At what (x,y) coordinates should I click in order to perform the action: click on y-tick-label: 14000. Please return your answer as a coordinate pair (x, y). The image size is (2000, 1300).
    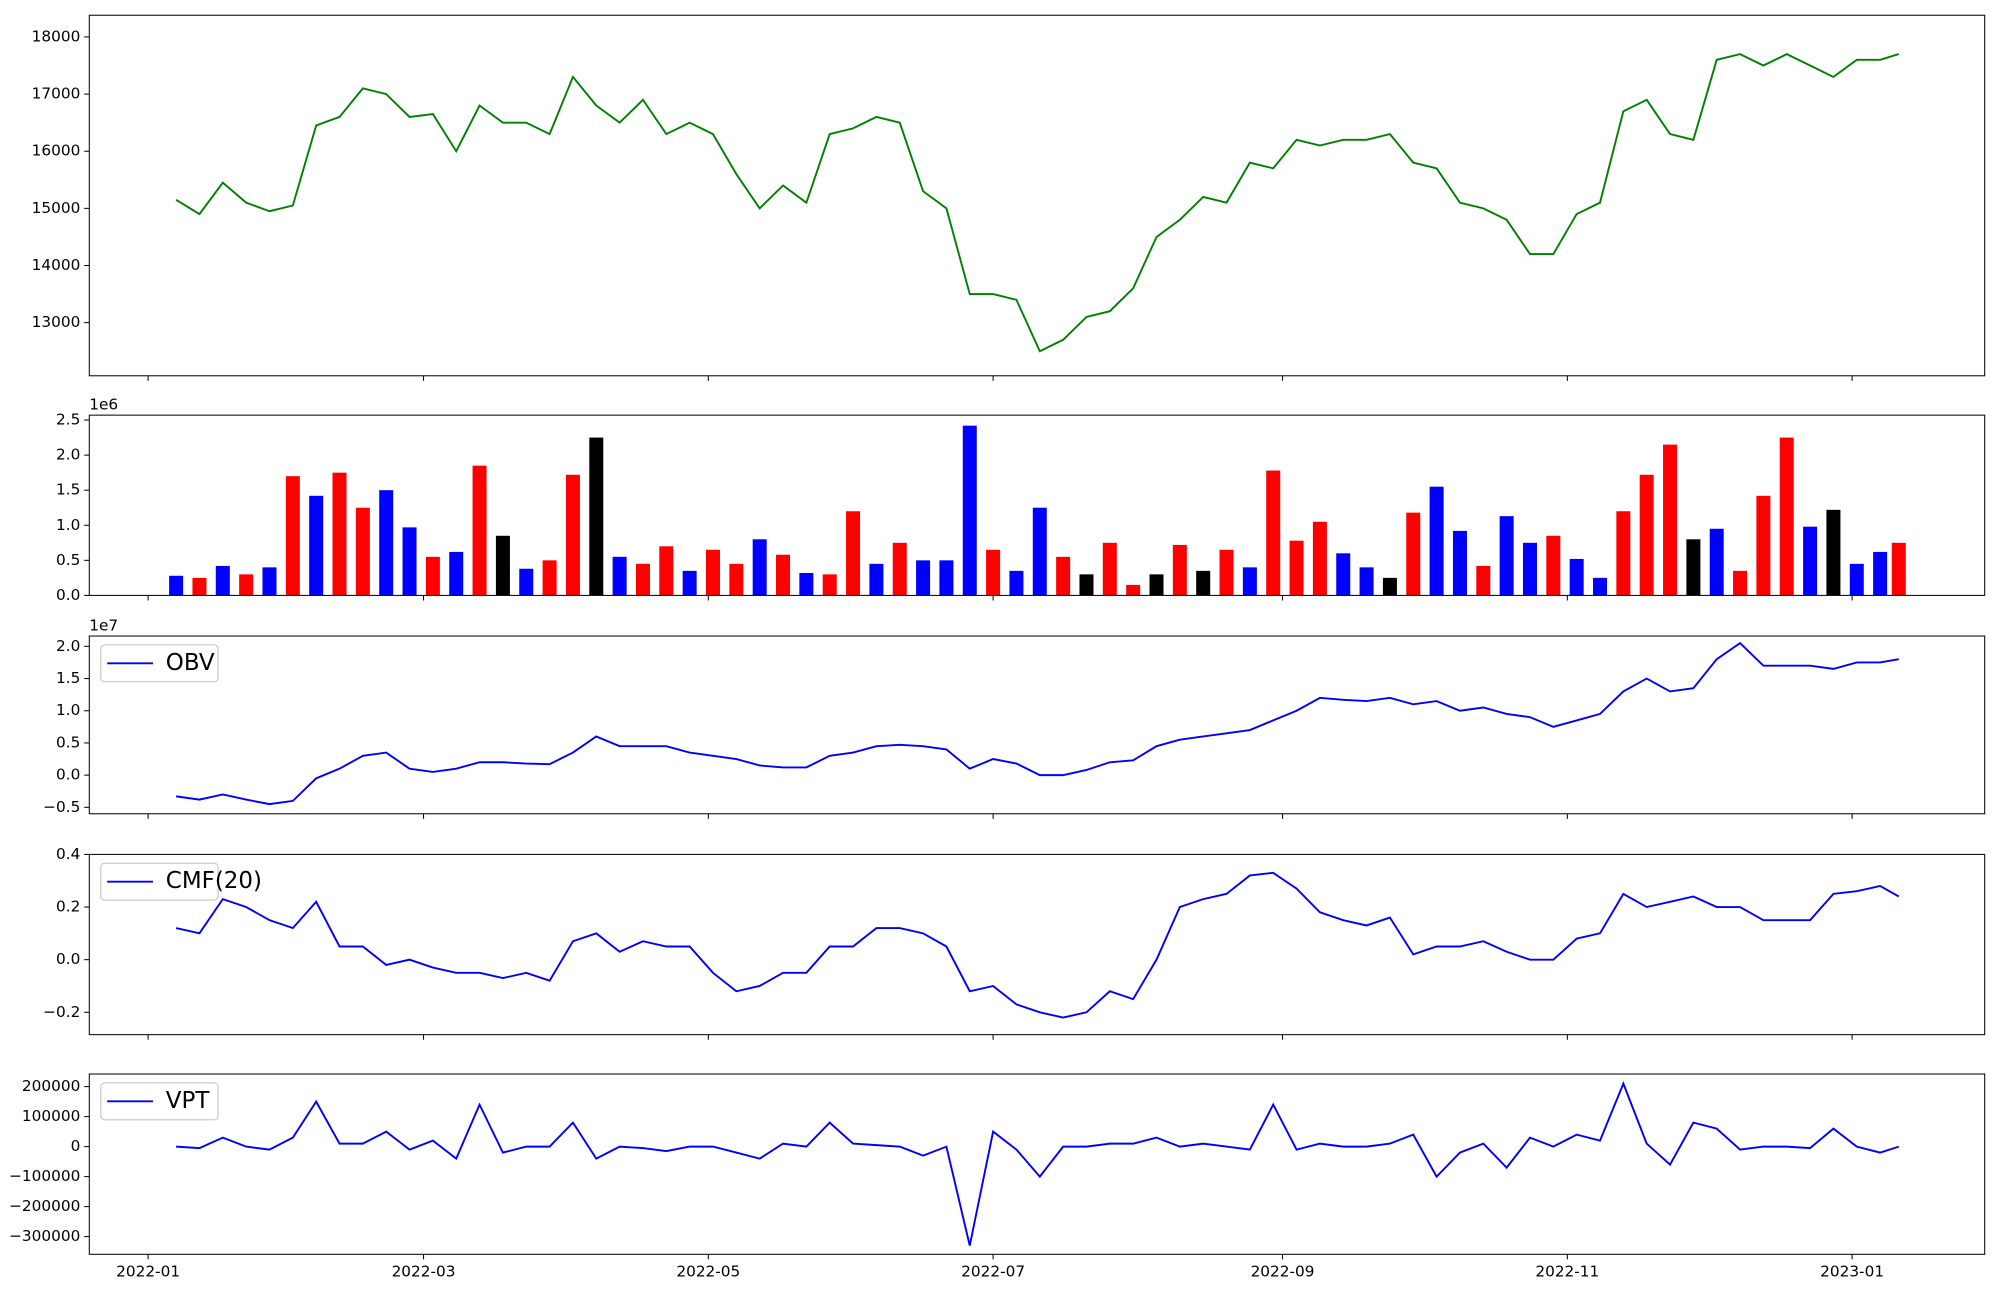
    Looking at the image, I should click on (56, 265).